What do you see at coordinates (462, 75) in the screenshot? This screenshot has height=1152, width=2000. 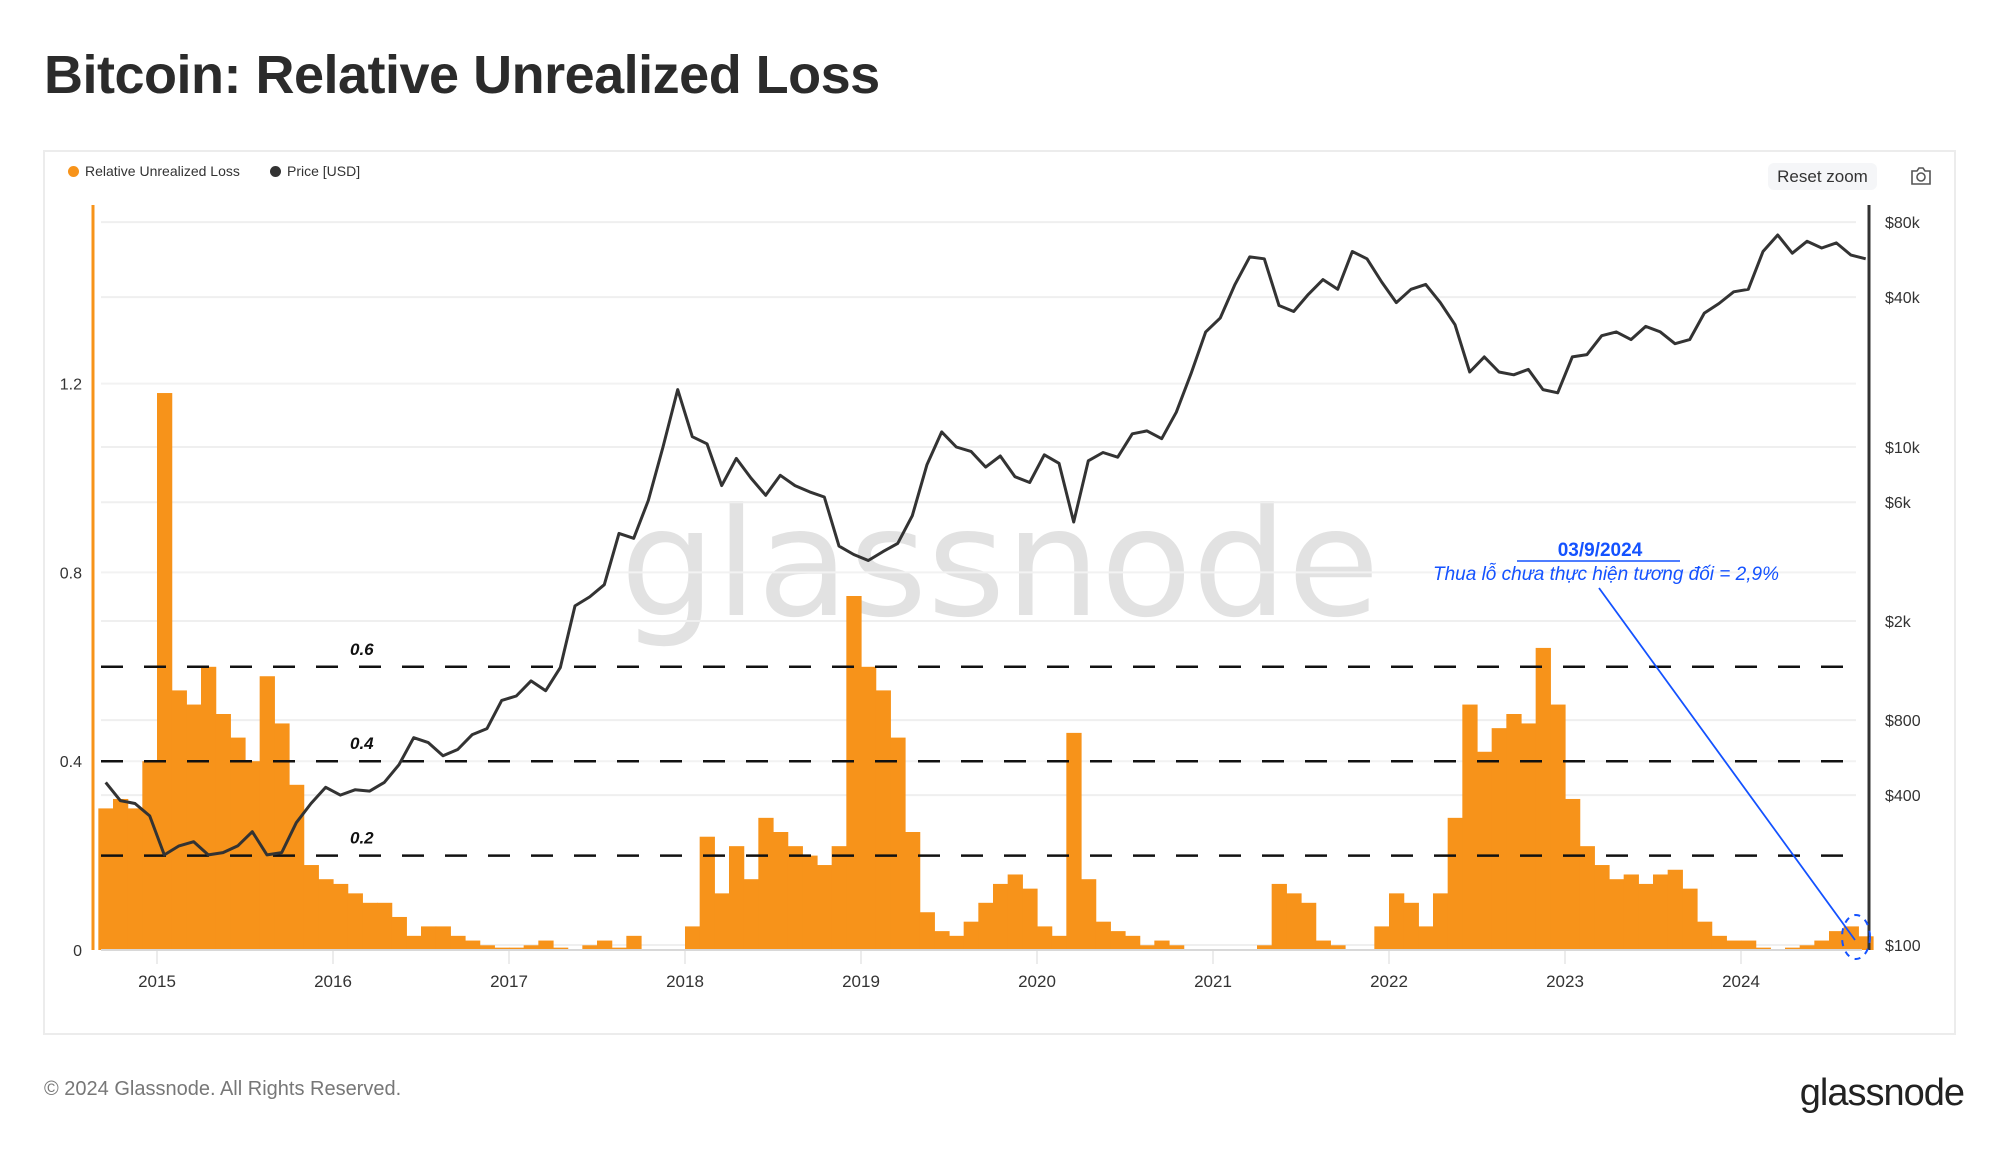 I see `page-title: Bitcoin: Relative Unrealized Loss` at bounding box center [462, 75].